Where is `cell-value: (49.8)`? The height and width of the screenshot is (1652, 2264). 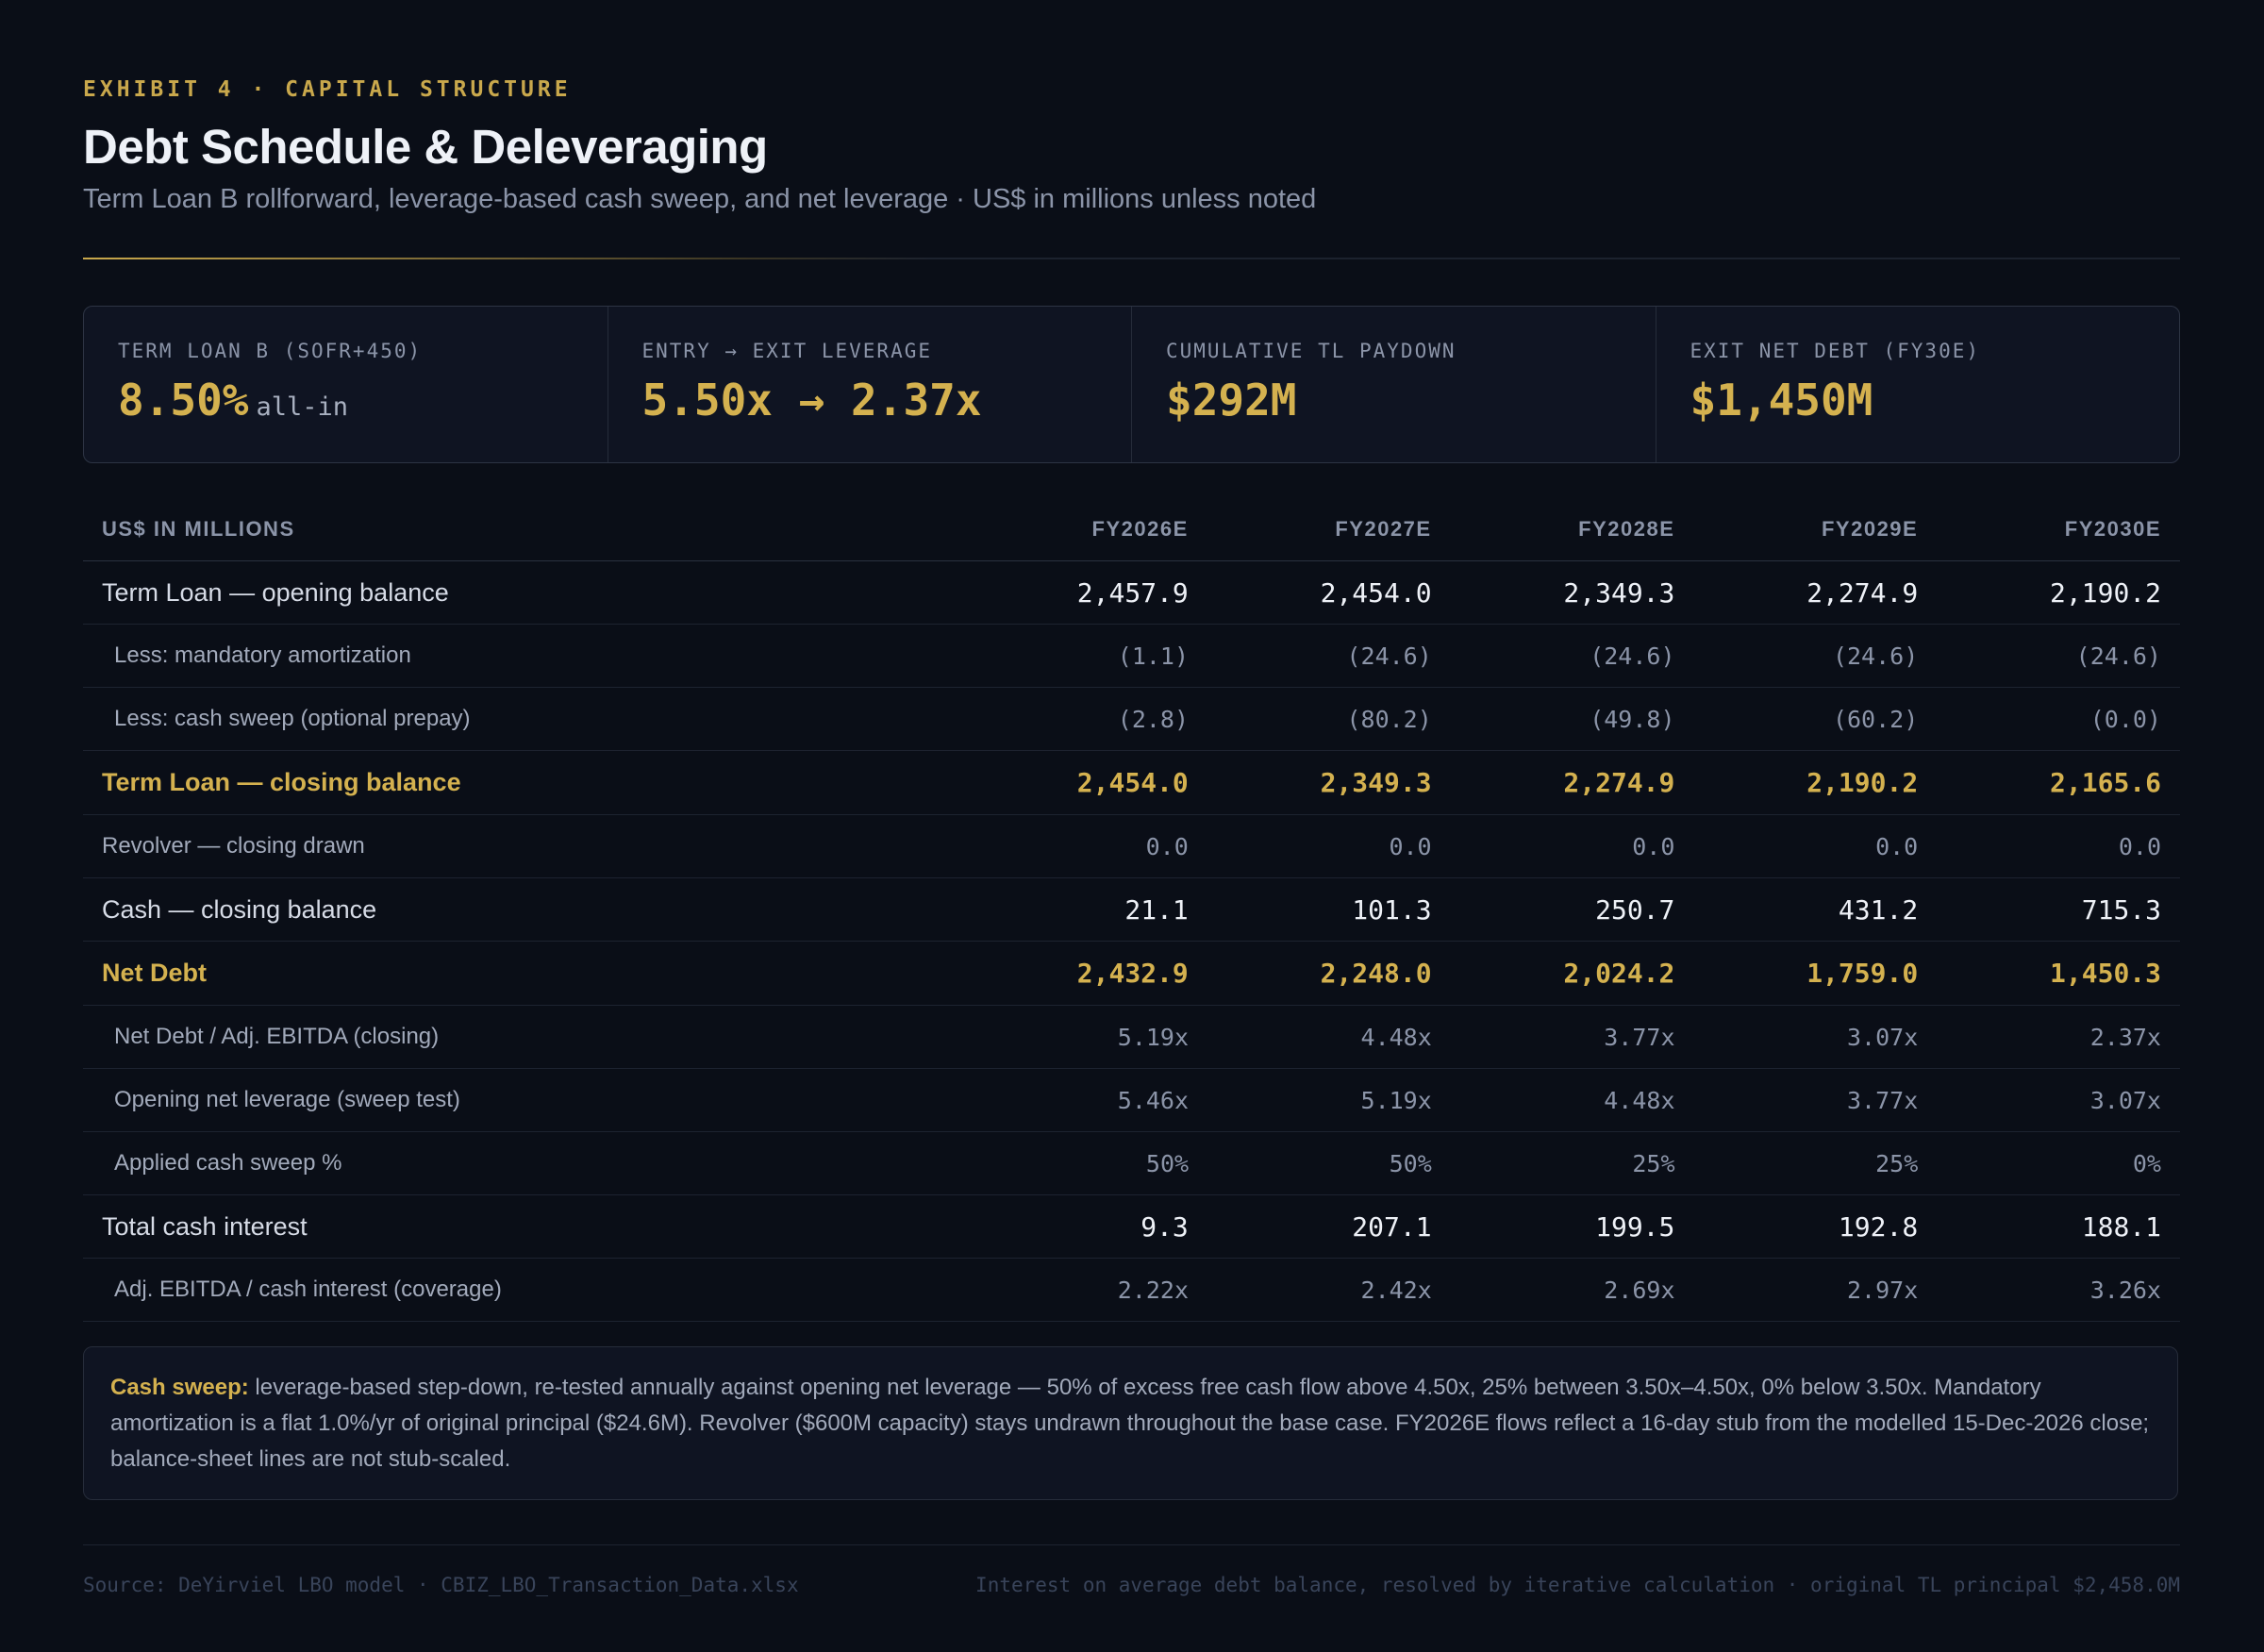
cell-value: (49.8) is located at coordinates (1632, 719).